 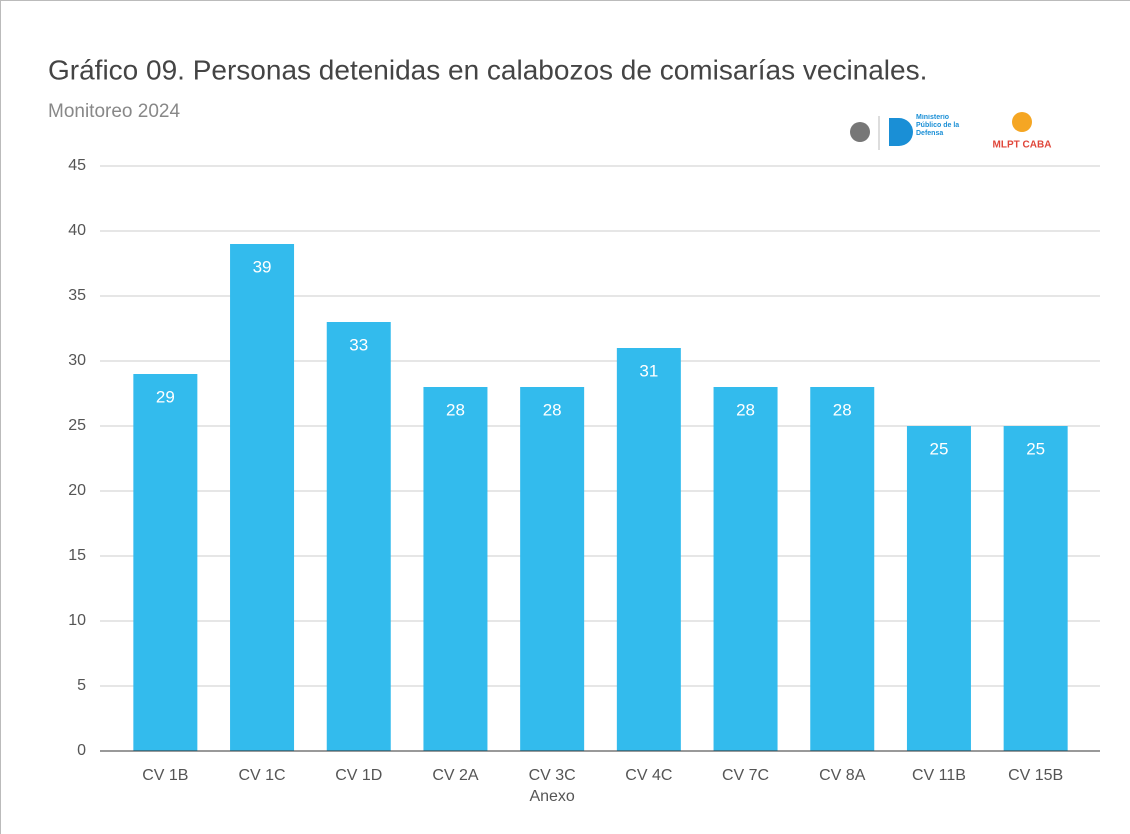 I want to click on y-tick-label: 40, so click(x=77, y=230).